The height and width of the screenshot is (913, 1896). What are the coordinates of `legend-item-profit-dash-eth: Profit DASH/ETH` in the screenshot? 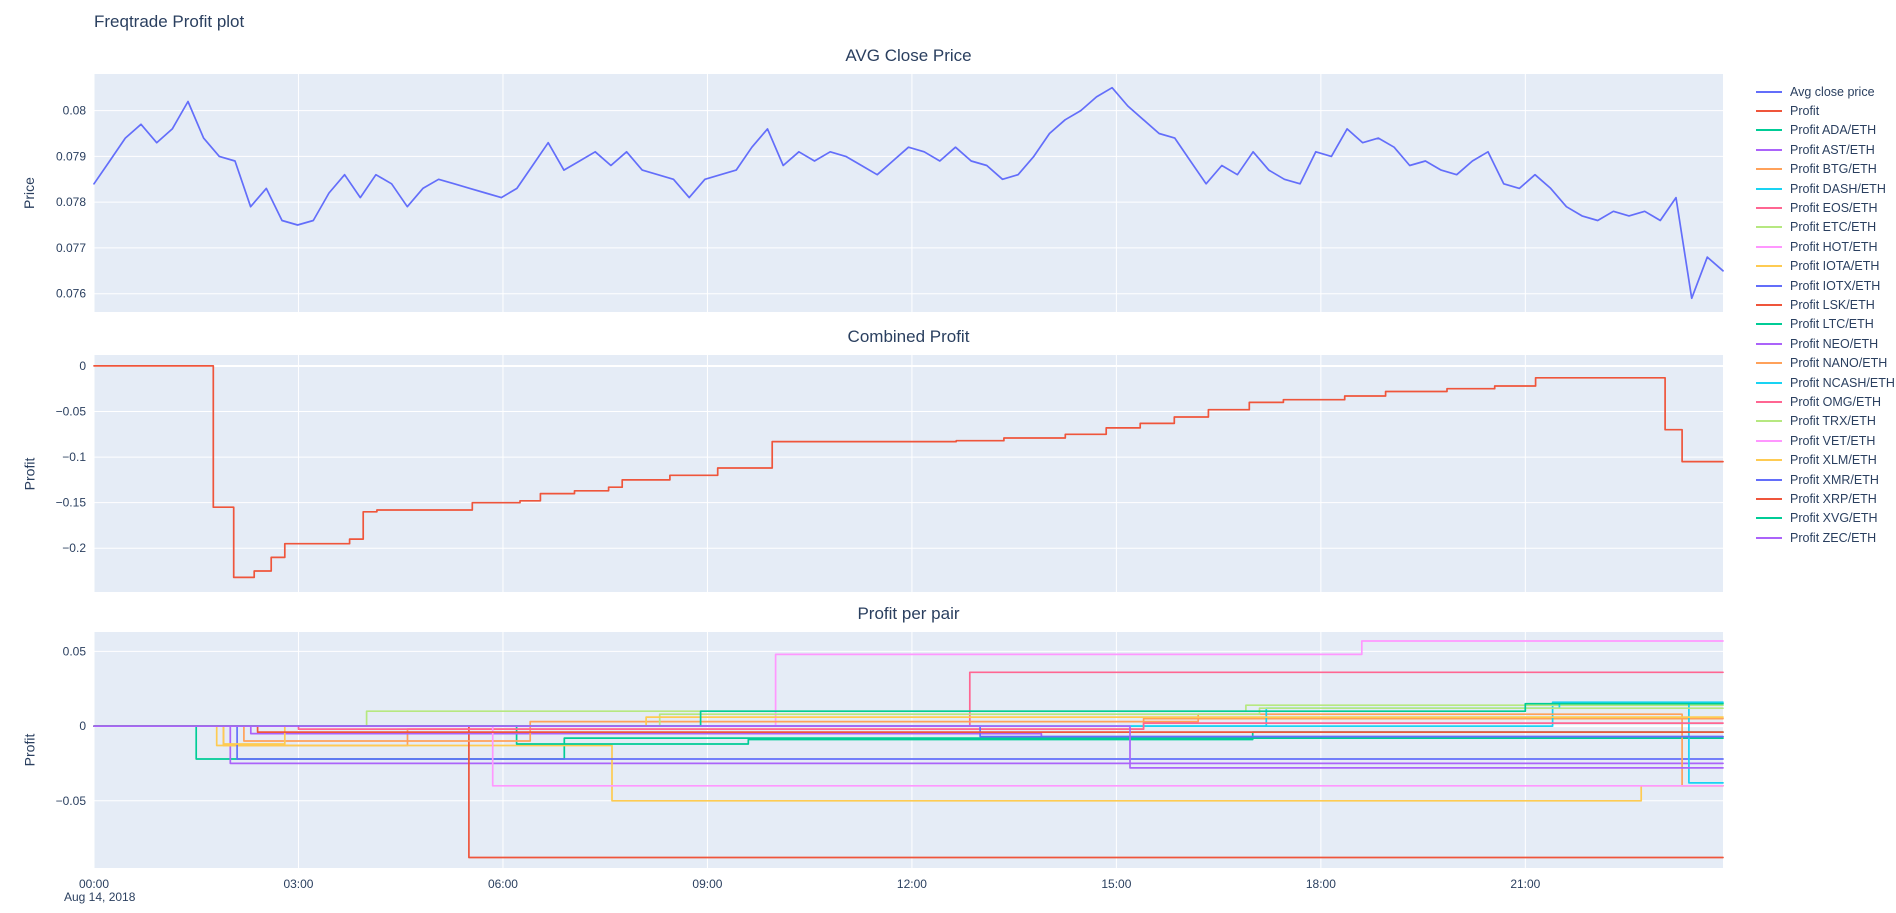 It's located at (1825, 188).